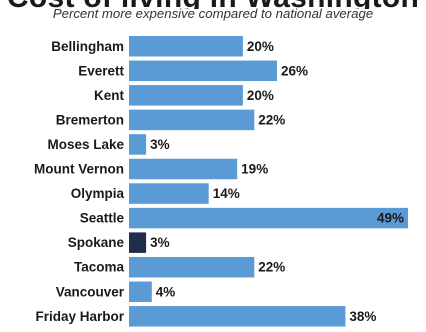 Image resolution: width=426 pixels, height=332 pixels. What do you see at coordinates (260, 95) in the screenshot?
I see `value-label-kent: 20%` at bounding box center [260, 95].